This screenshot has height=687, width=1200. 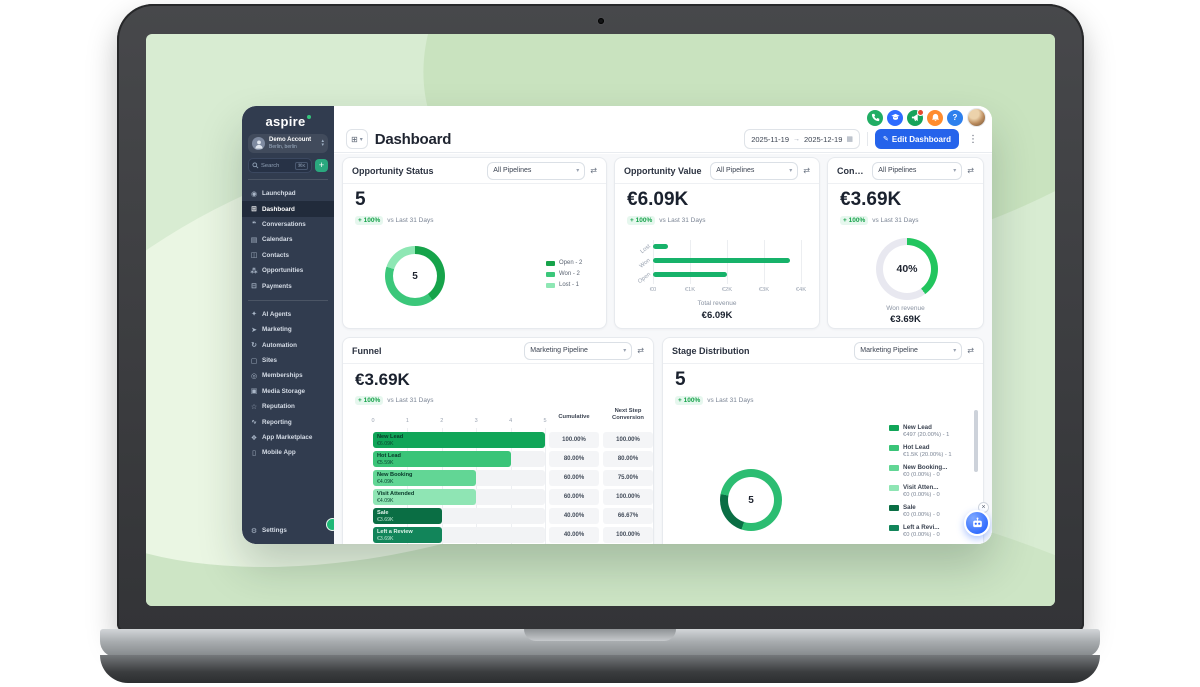 What do you see at coordinates (564, 285) in the screenshot?
I see `legend-item: Lost - 1` at bounding box center [564, 285].